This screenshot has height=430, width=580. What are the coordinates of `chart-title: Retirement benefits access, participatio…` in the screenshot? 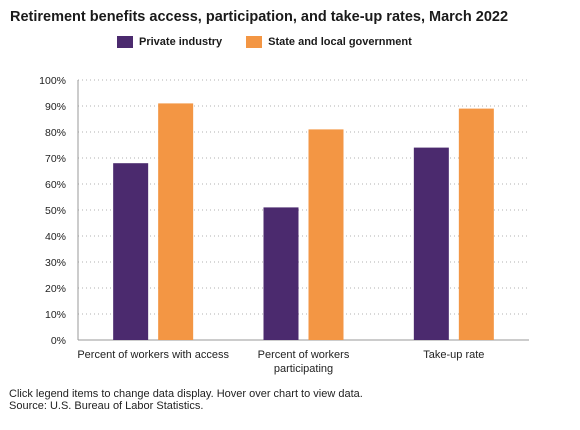 It's located at (259, 17).